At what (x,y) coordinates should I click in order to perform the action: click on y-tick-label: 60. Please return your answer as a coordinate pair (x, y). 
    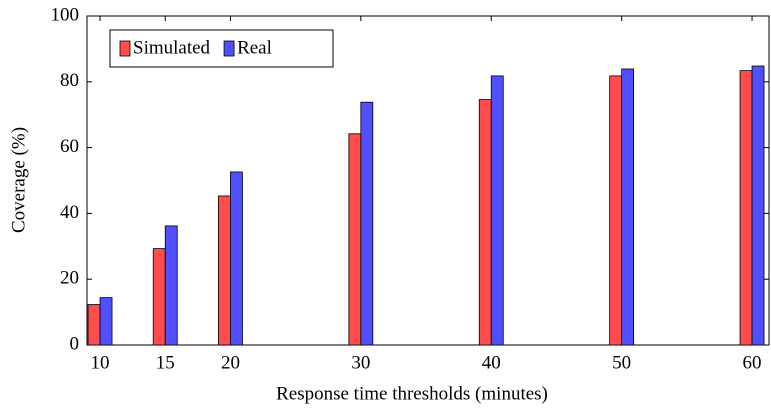
    Looking at the image, I should click on (69, 146).